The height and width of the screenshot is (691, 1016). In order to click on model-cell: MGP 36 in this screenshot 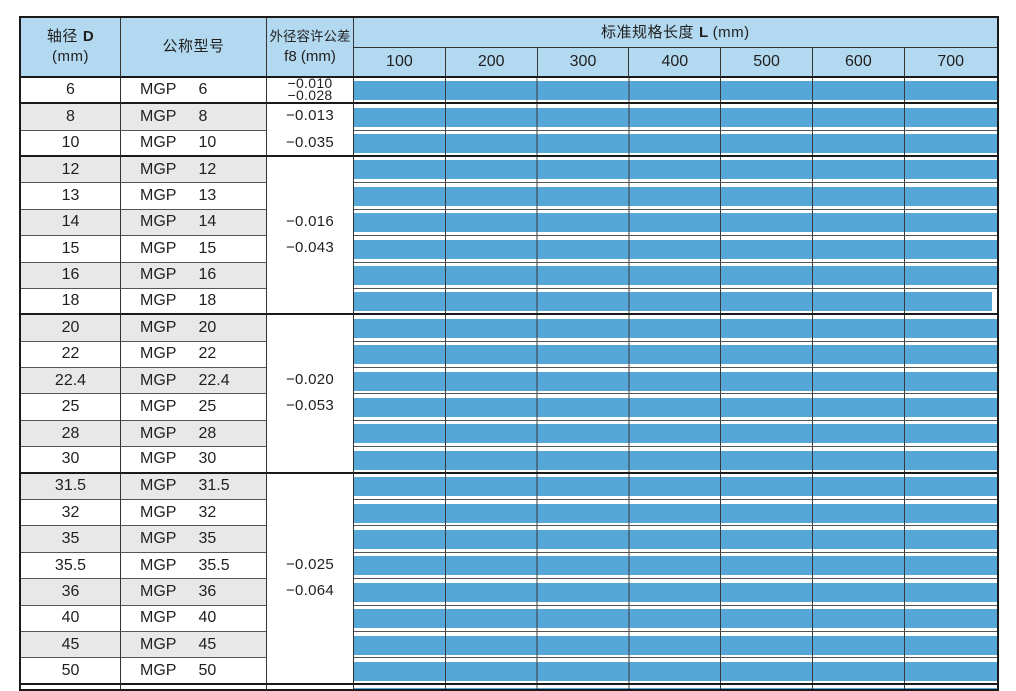, I will do `click(194, 592)`.